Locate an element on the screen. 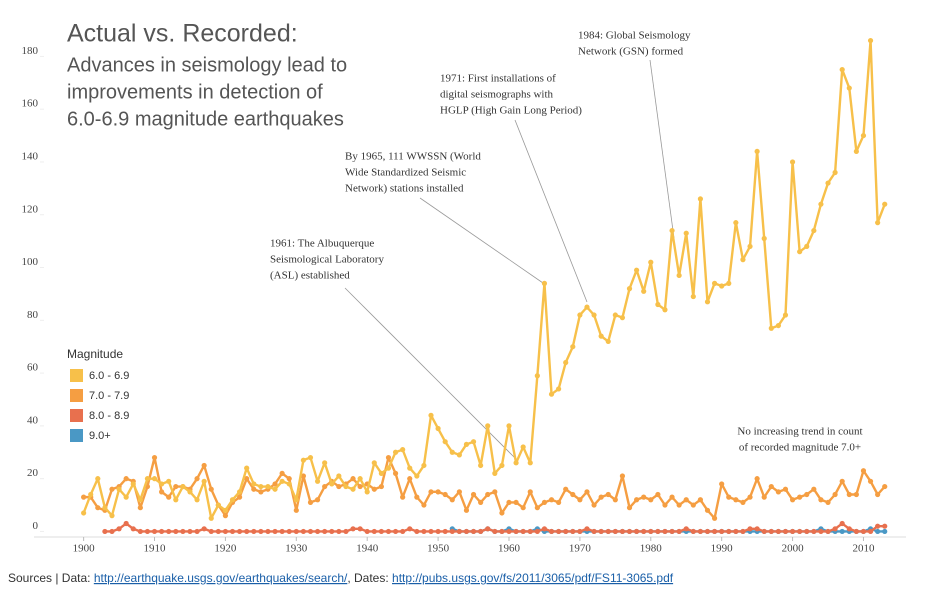 Image resolution: width=942 pixels, height=607 pixels. footer-text: , Dates: is located at coordinates (369, 578).